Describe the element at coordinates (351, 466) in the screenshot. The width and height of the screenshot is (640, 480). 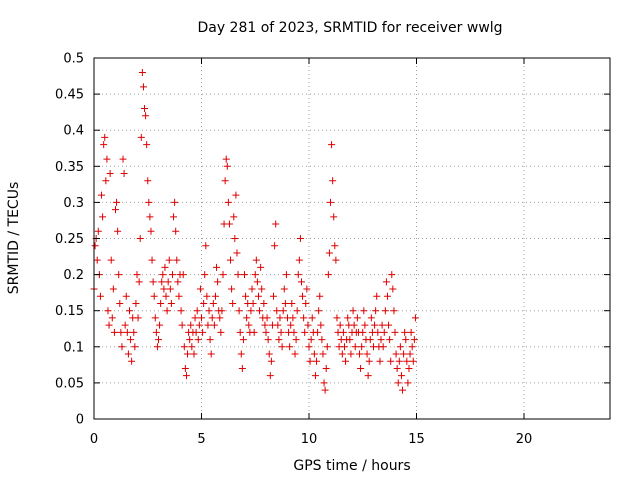
I see `x-axis-label: GPS time / hours` at that location.